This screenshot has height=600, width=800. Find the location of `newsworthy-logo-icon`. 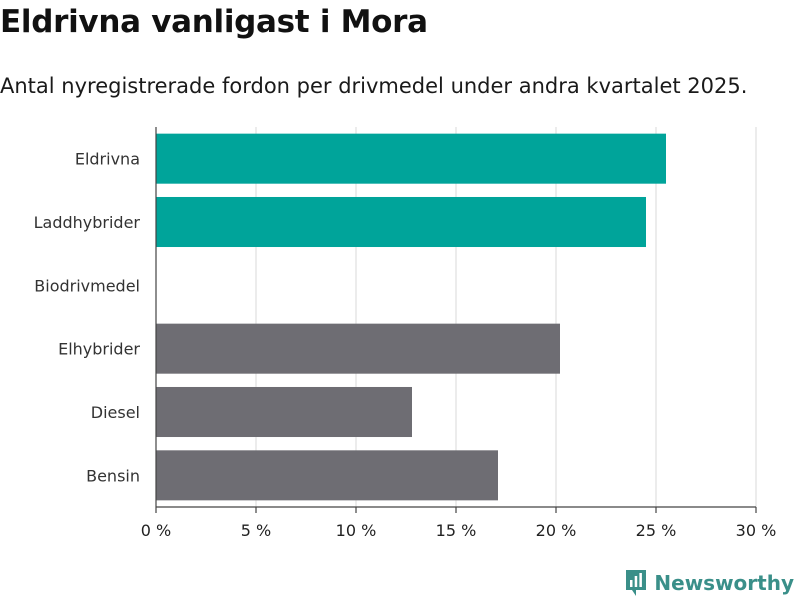

newsworthy-logo-icon is located at coordinates (636, 583).